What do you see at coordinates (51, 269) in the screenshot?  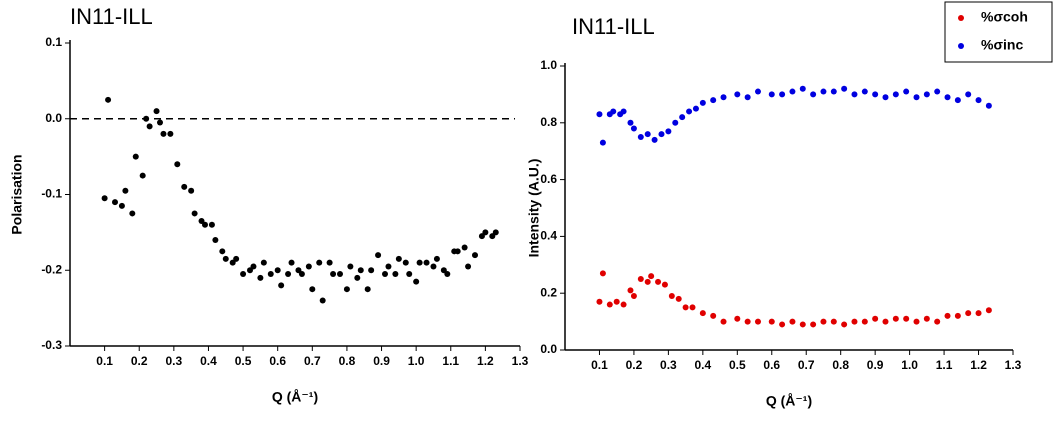 I see `y-tick-label: -0.2` at bounding box center [51, 269].